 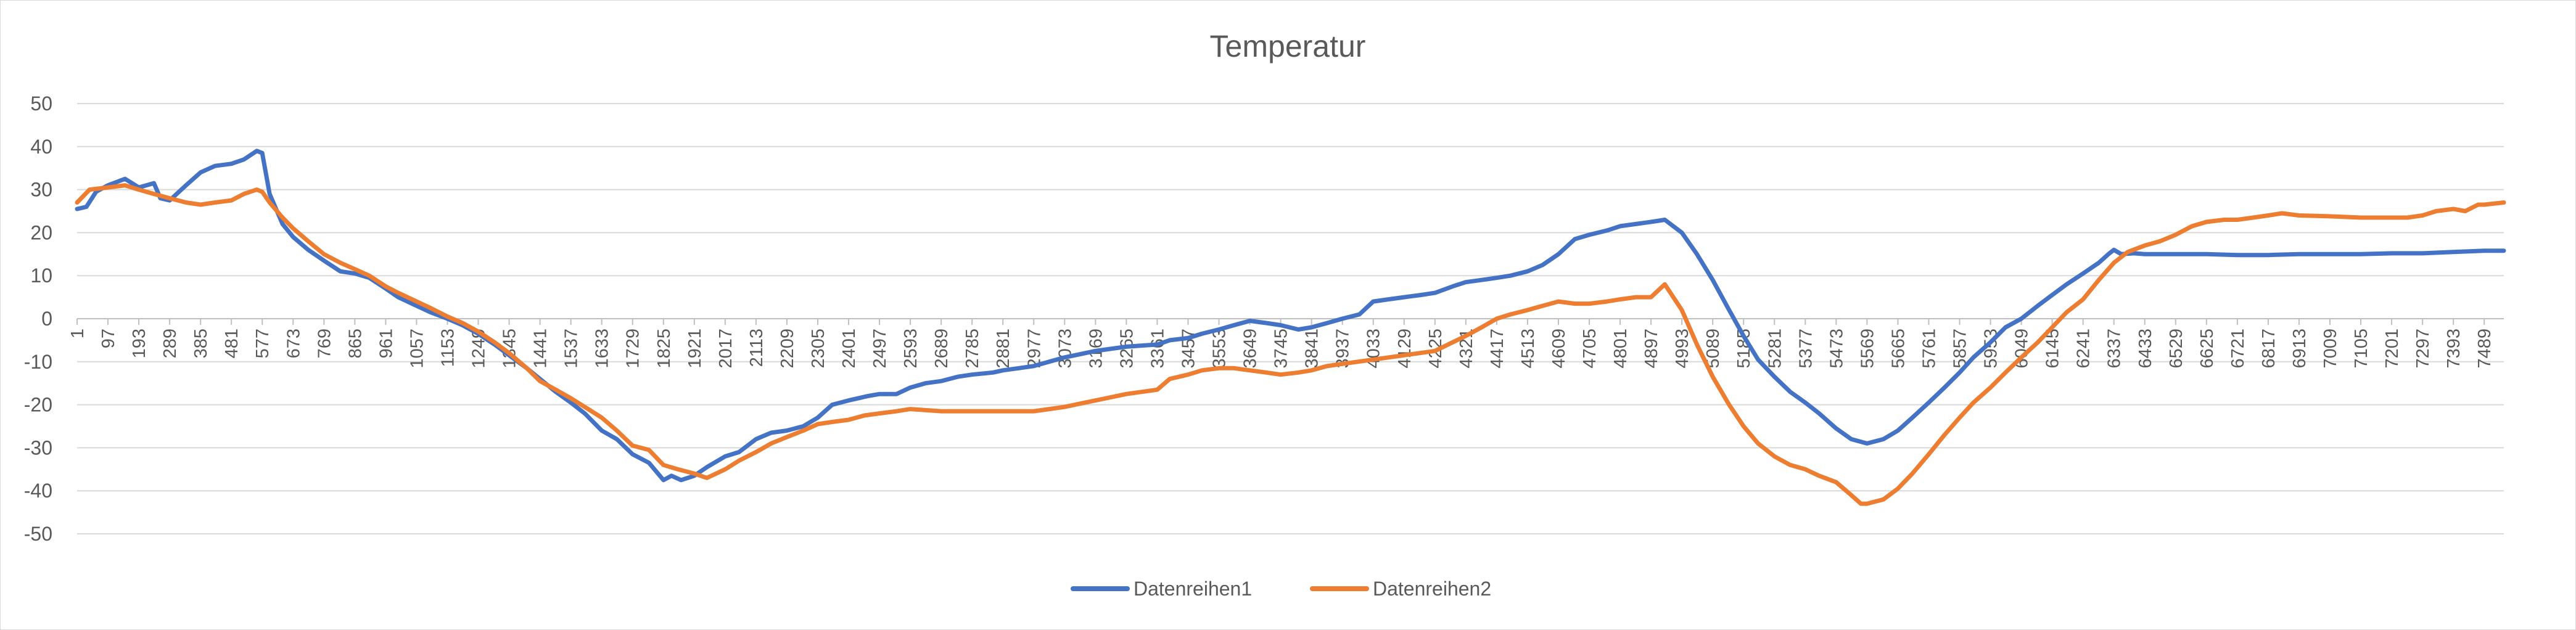 I want to click on x-tick-label: 4993, so click(x=1682, y=349).